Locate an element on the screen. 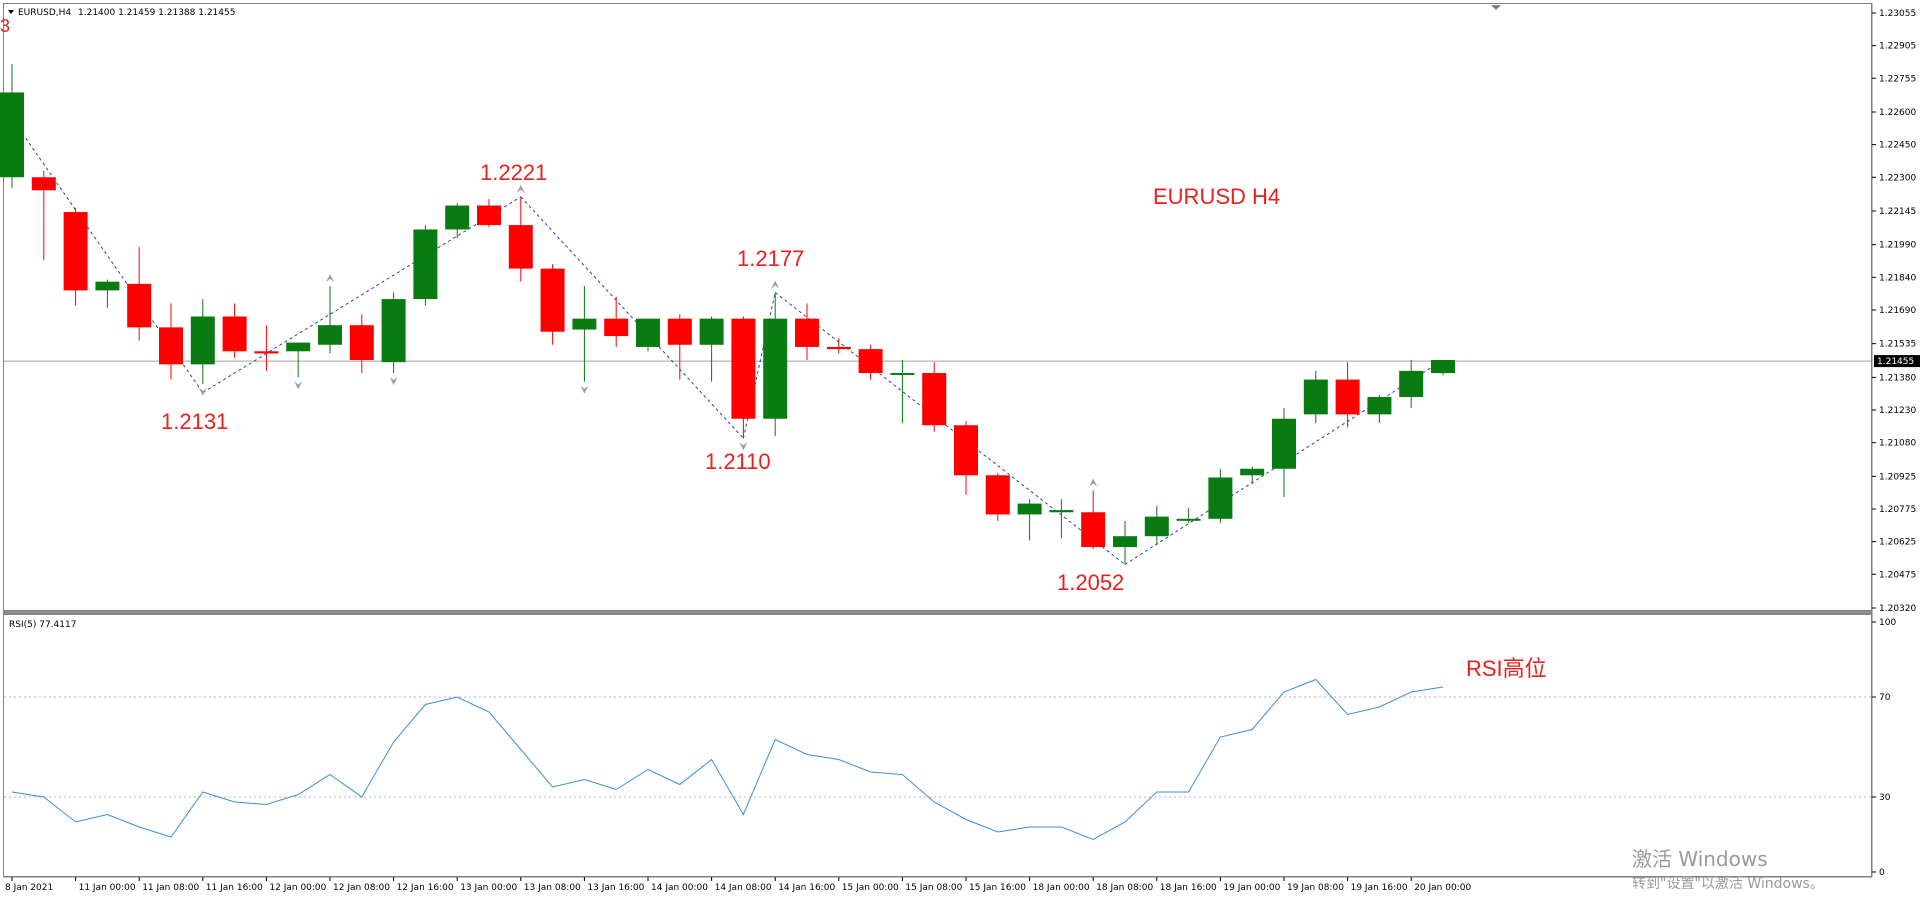 Image resolution: width=1920 pixels, height=900 pixels. annotation-pivot-high-2: 1.2177 is located at coordinates (770, 258).